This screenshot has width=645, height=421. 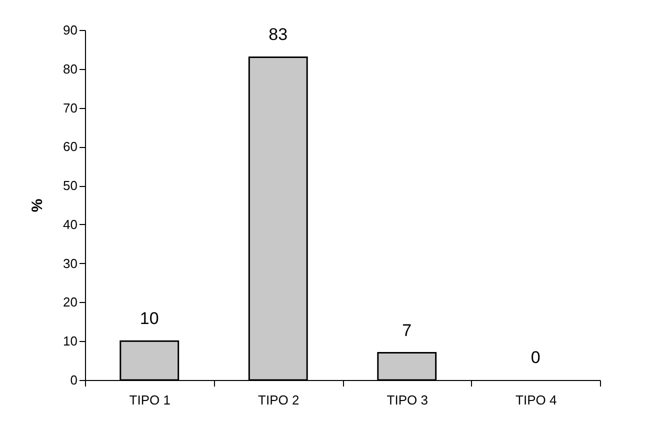 I want to click on y-tick-label: 10, so click(x=70, y=341).